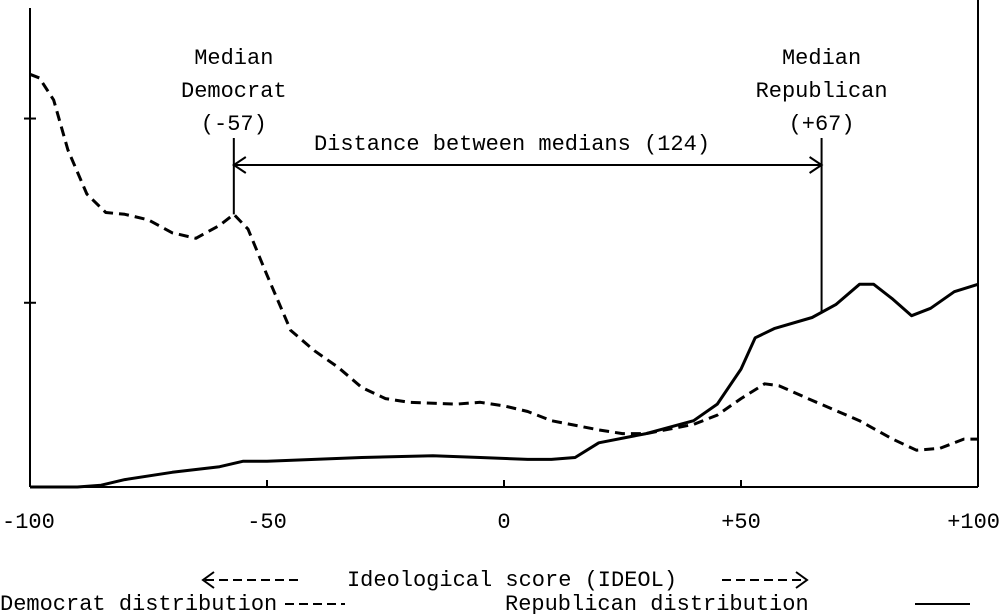 The image size is (1004, 614). I want to click on x-tick-label: -50, so click(267, 522).